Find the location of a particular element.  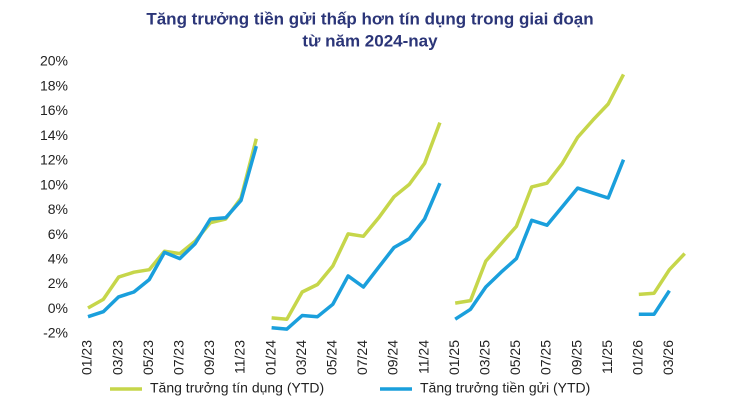

x-tick-label: 05/24 is located at coordinates (332, 357).